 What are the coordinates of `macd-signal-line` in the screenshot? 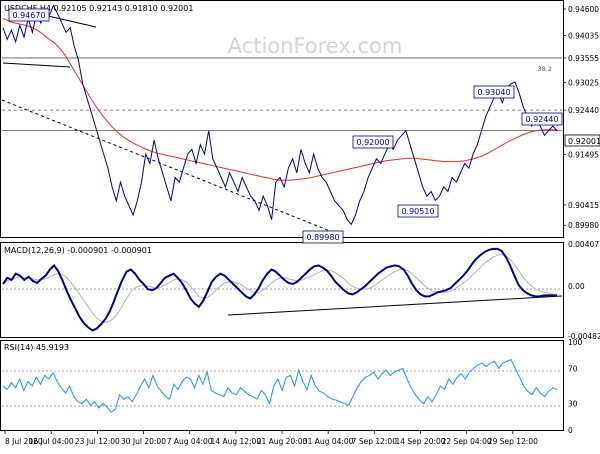 It's located at (280, 288).